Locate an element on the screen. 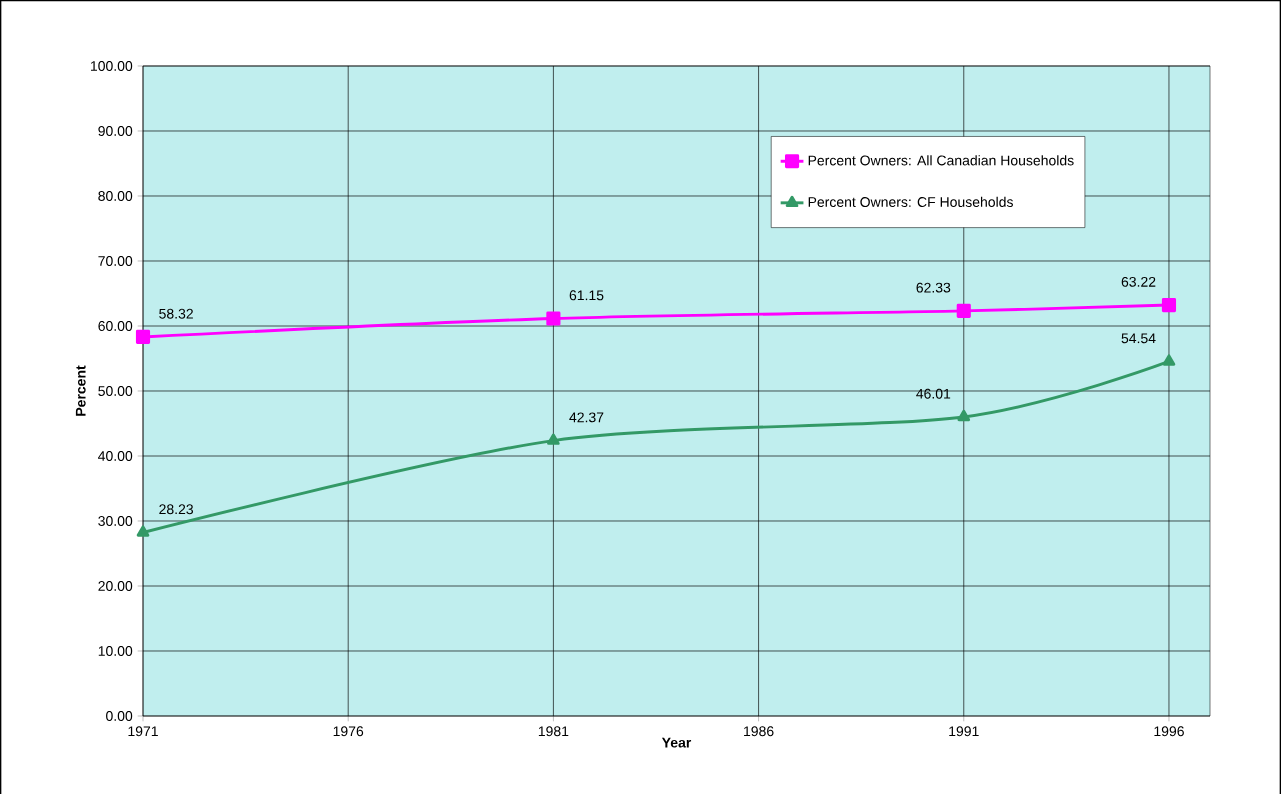 The width and height of the screenshot is (1281, 794). x-tick-label: 1986 is located at coordinates (759, 731).